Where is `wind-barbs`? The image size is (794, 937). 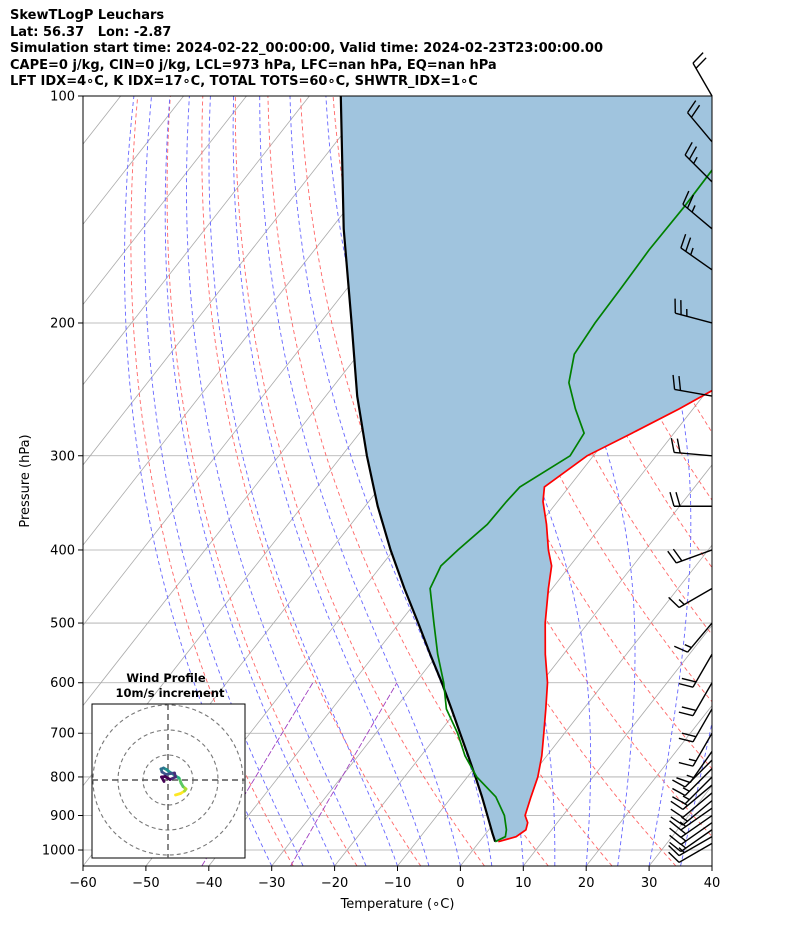 wind-barbs is located at coordinates (690, 458).